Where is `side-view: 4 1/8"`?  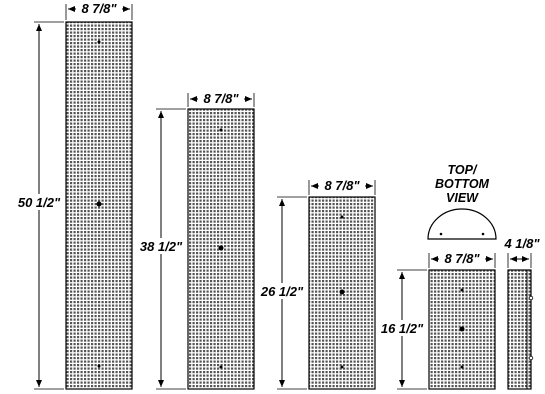
side-view: 4 1/8" is located at coordinates (522, 313).